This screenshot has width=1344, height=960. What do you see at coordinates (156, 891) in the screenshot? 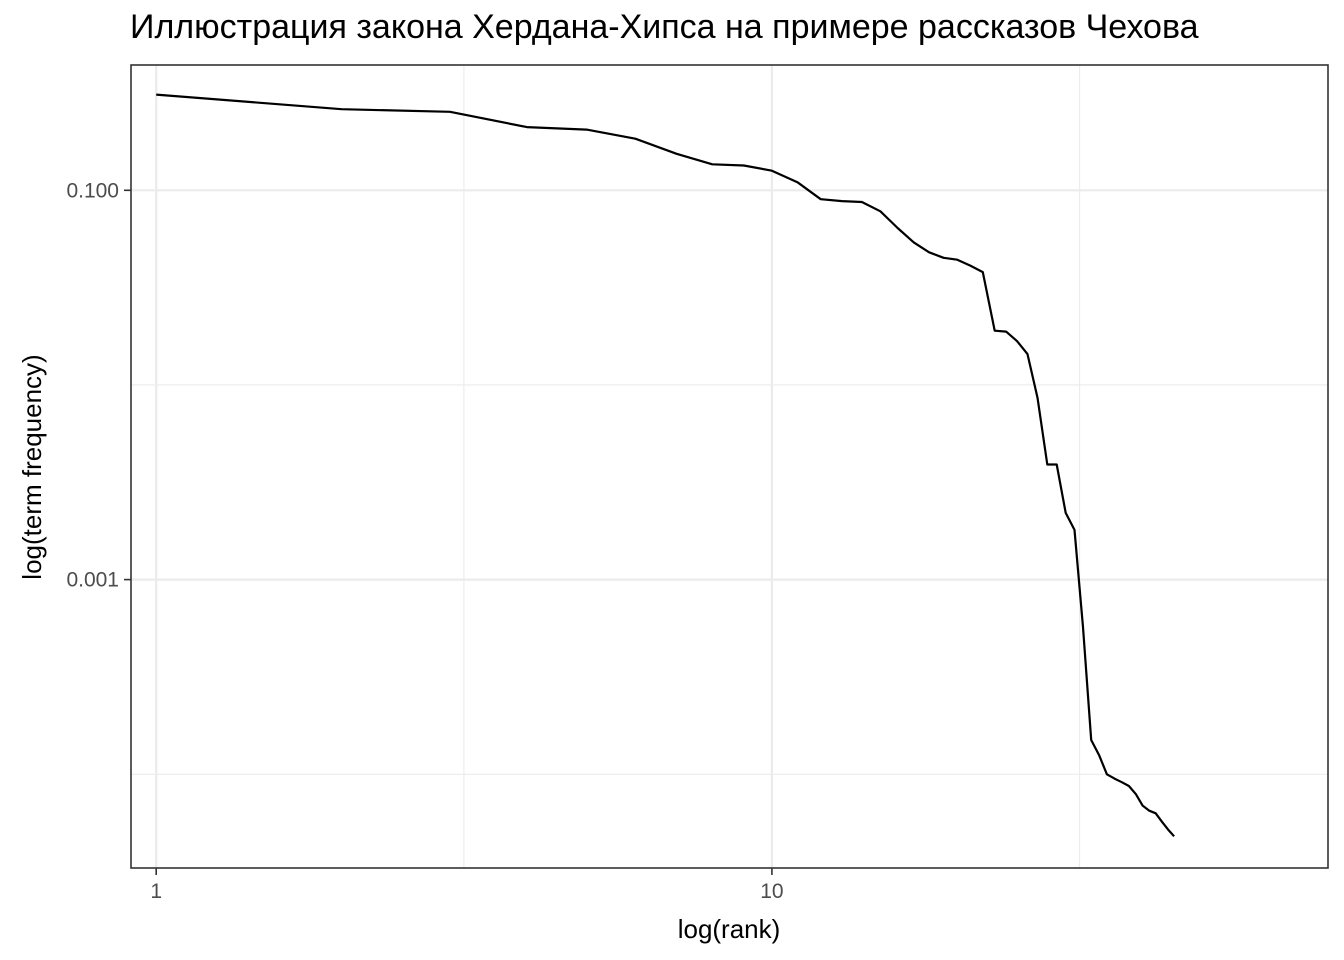
I see `x-tick-label-0: 1` at bounding box center [156, 891].